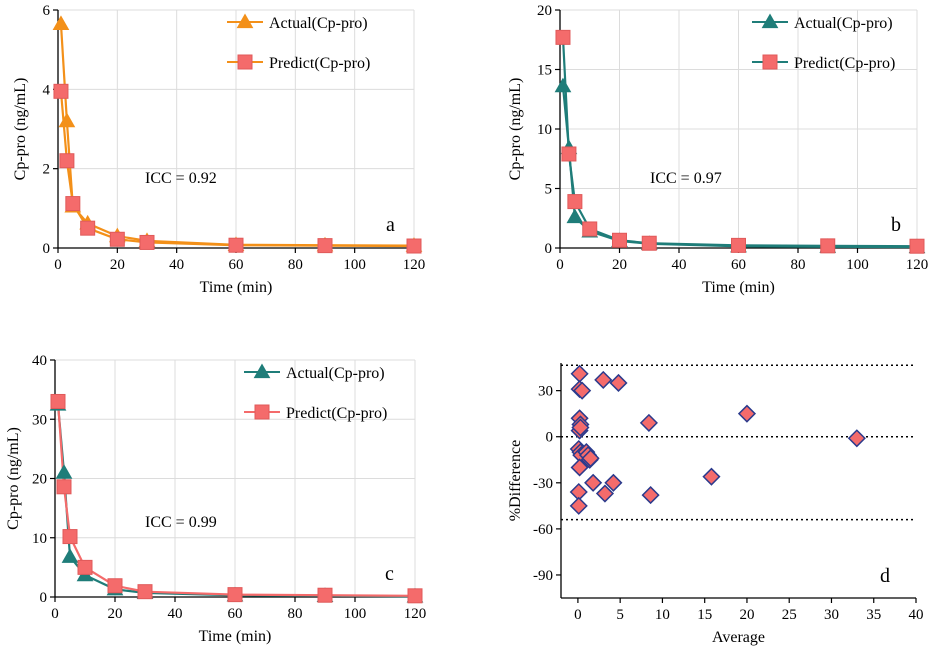  Describe the element at coordinates (543, 576) in the screenshot. I see `y-tick-label: -90` at that location.